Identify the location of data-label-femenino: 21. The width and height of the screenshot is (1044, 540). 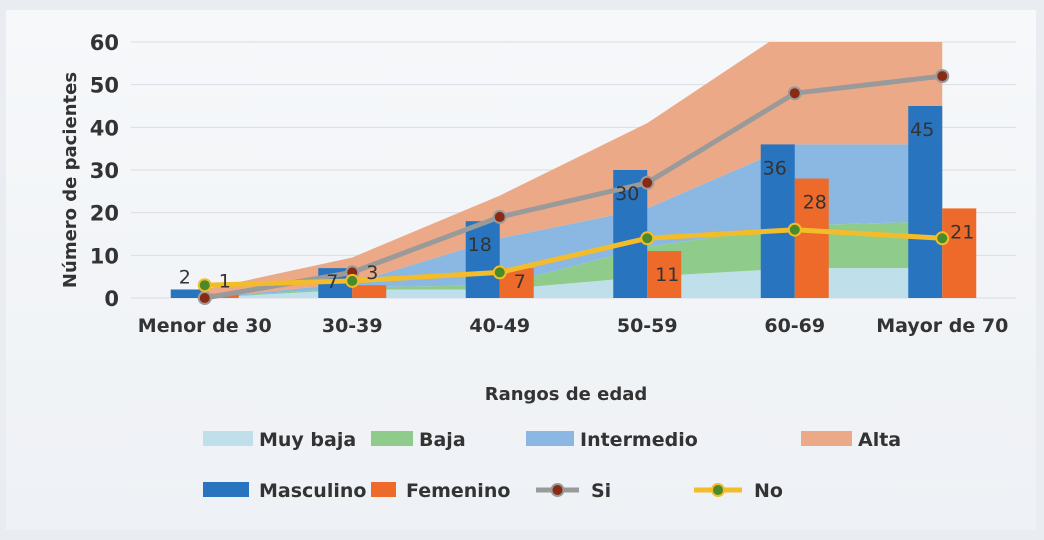
(962, 232).